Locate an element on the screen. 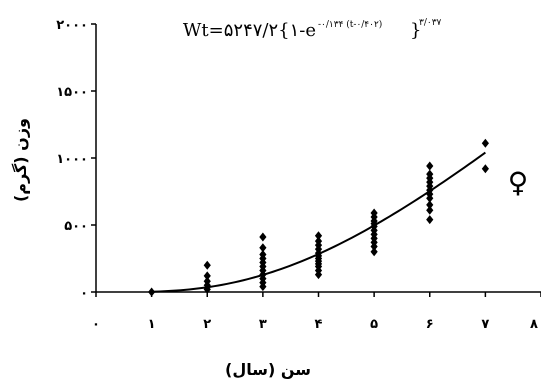  x-tick-label: ۴ is located at coordinates (319, 324).